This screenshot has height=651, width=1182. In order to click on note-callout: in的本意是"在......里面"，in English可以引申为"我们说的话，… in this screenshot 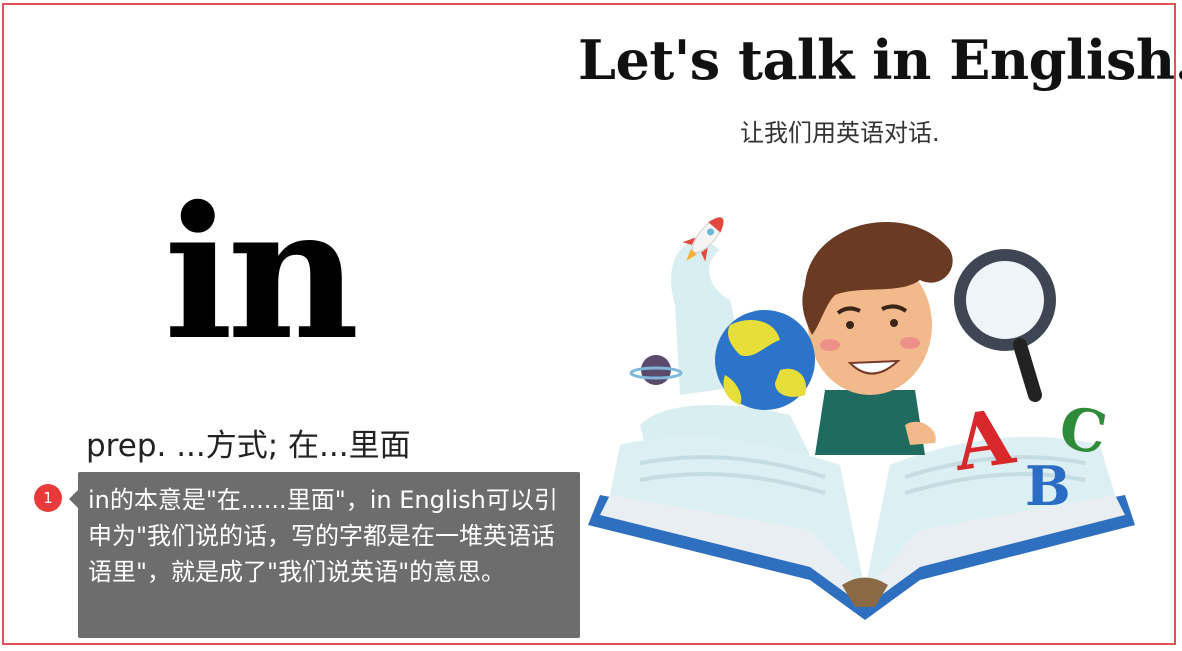, I will do `click(324, 555)`.